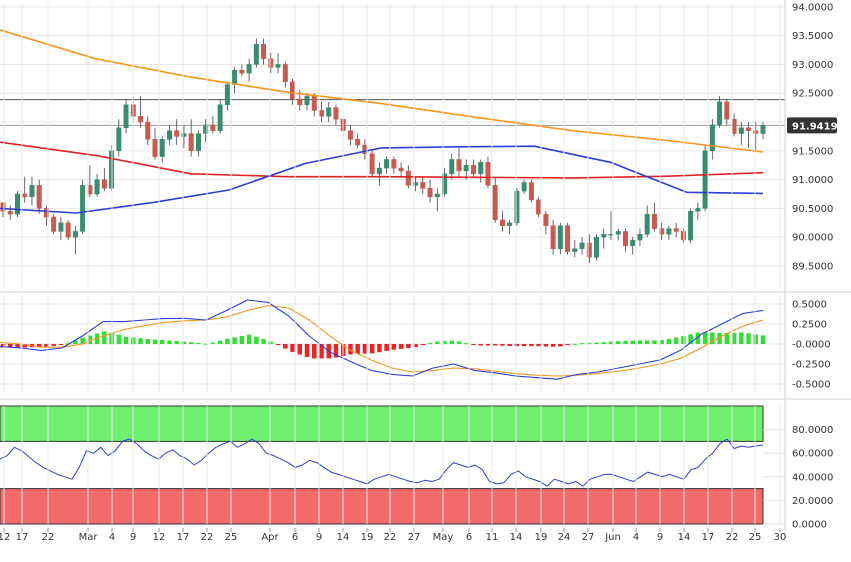 The width and height of the screenshot is (851, 562). I want to click on x-tick-label: 30, so click(780, 537).